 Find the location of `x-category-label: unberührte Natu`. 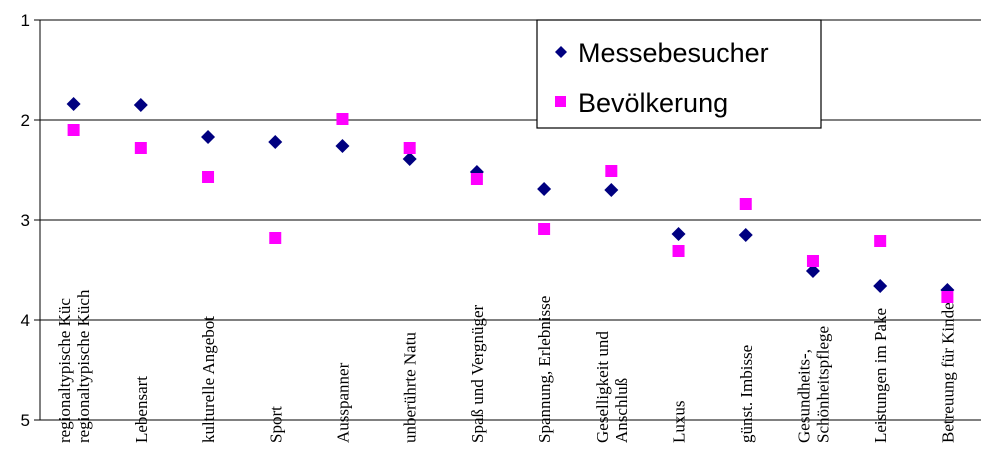

x-category-label: unberührte Natu is located at coordinates (410, 387).